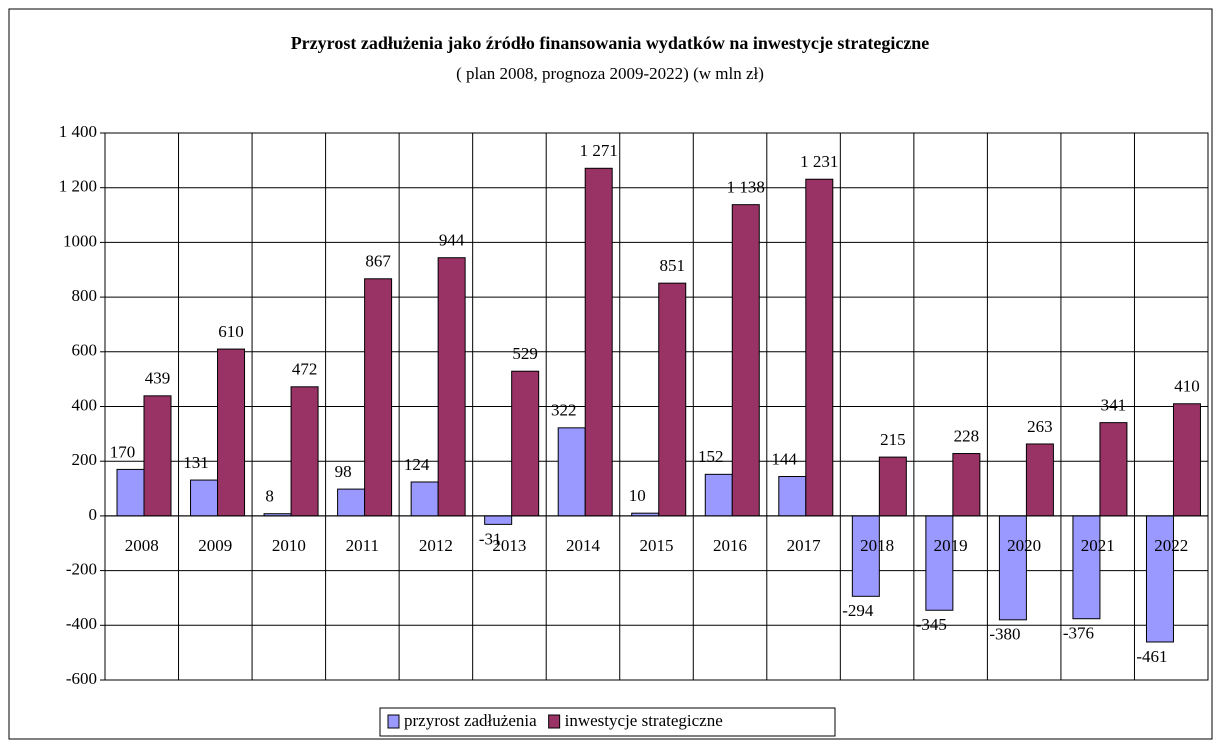  Describe the element at coordinates (490, 538) in the screenshot. I see `data-label: -31` at that location.